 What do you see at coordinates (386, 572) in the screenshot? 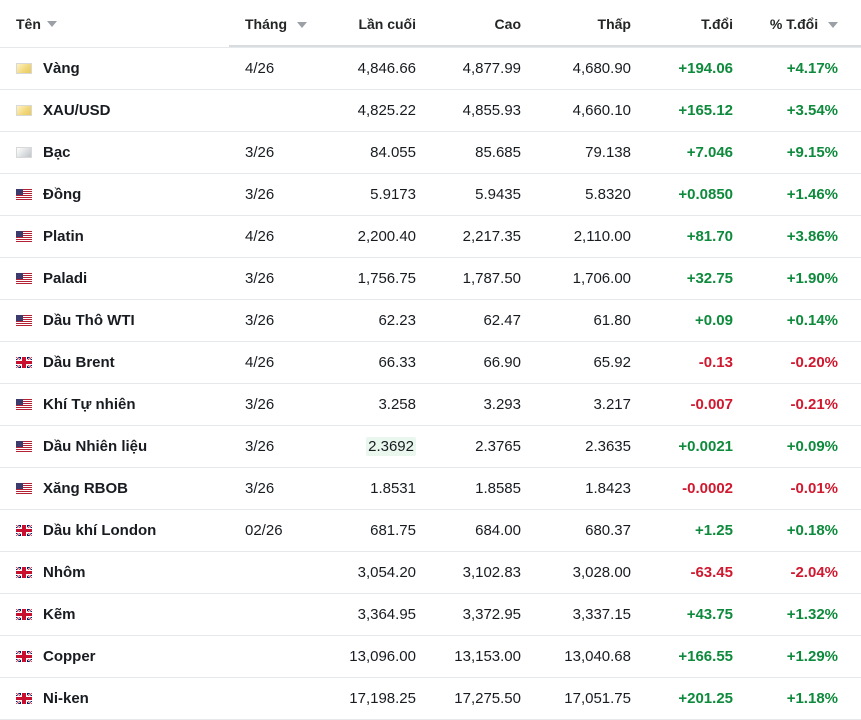
I see `last-price-value: 3,054.20` at bounding box center [386, 572].